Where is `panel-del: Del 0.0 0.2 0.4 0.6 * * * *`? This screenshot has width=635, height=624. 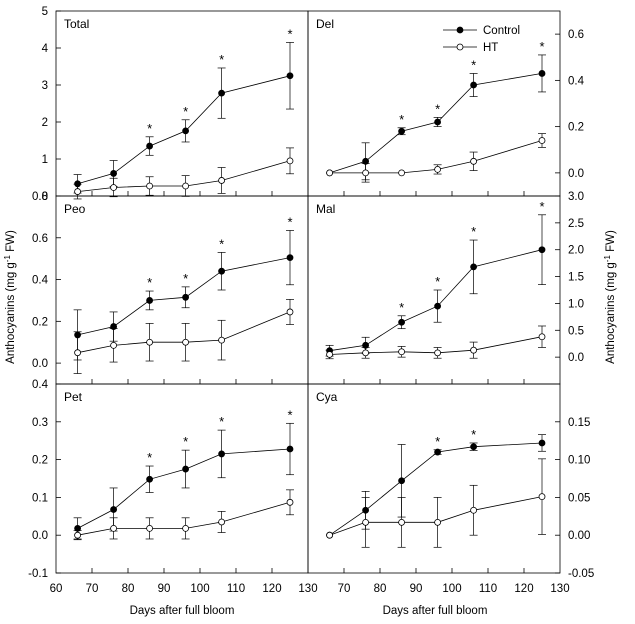
panel-del: Del 0.0 0.2 0.4 0.6 * * * * is located at coordinates (446, 103).